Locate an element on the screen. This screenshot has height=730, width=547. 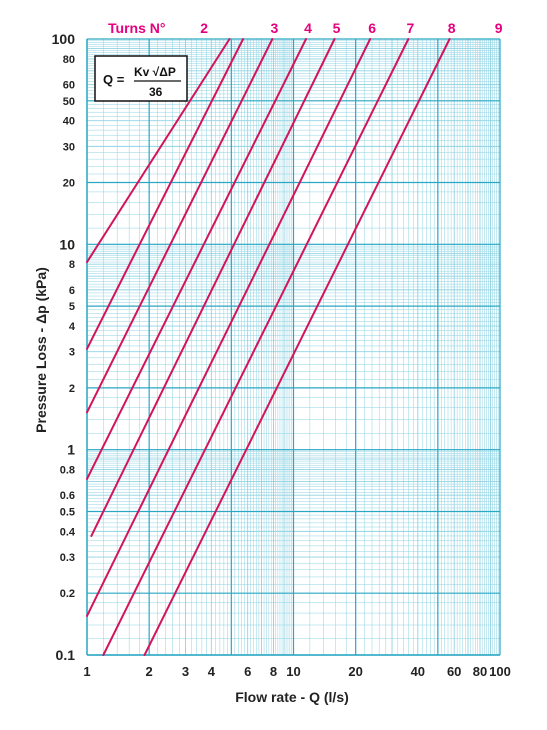
y-tick-label: 0.4 is located at coordinates (68, 532).